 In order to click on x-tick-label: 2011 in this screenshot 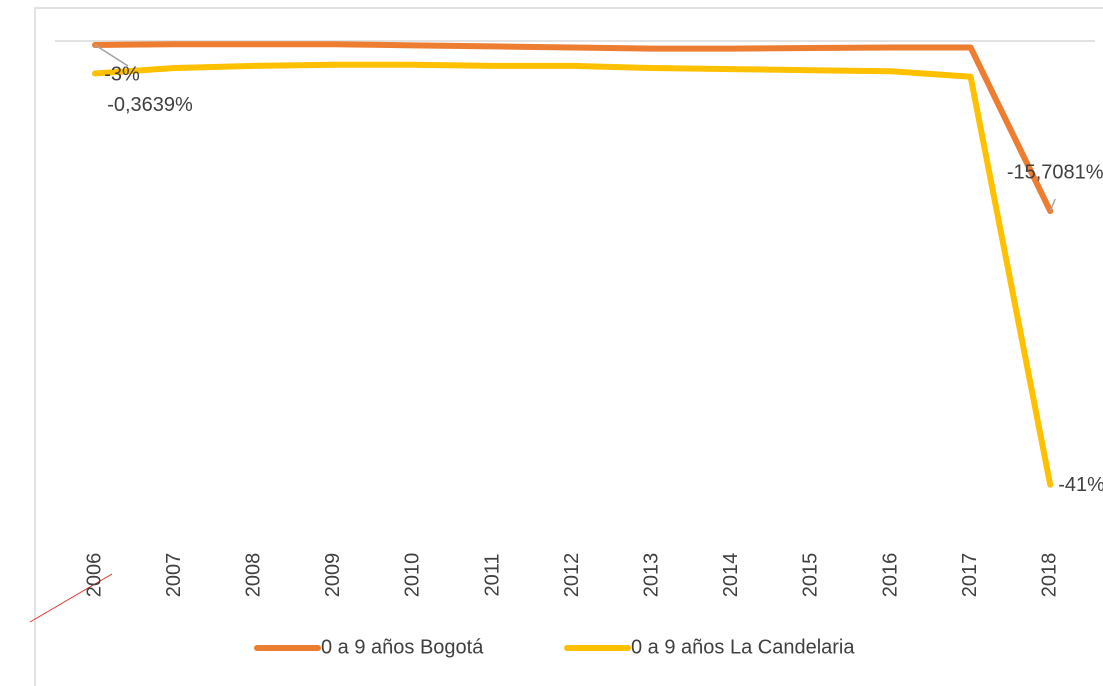, I will do `click(492, 574)`.